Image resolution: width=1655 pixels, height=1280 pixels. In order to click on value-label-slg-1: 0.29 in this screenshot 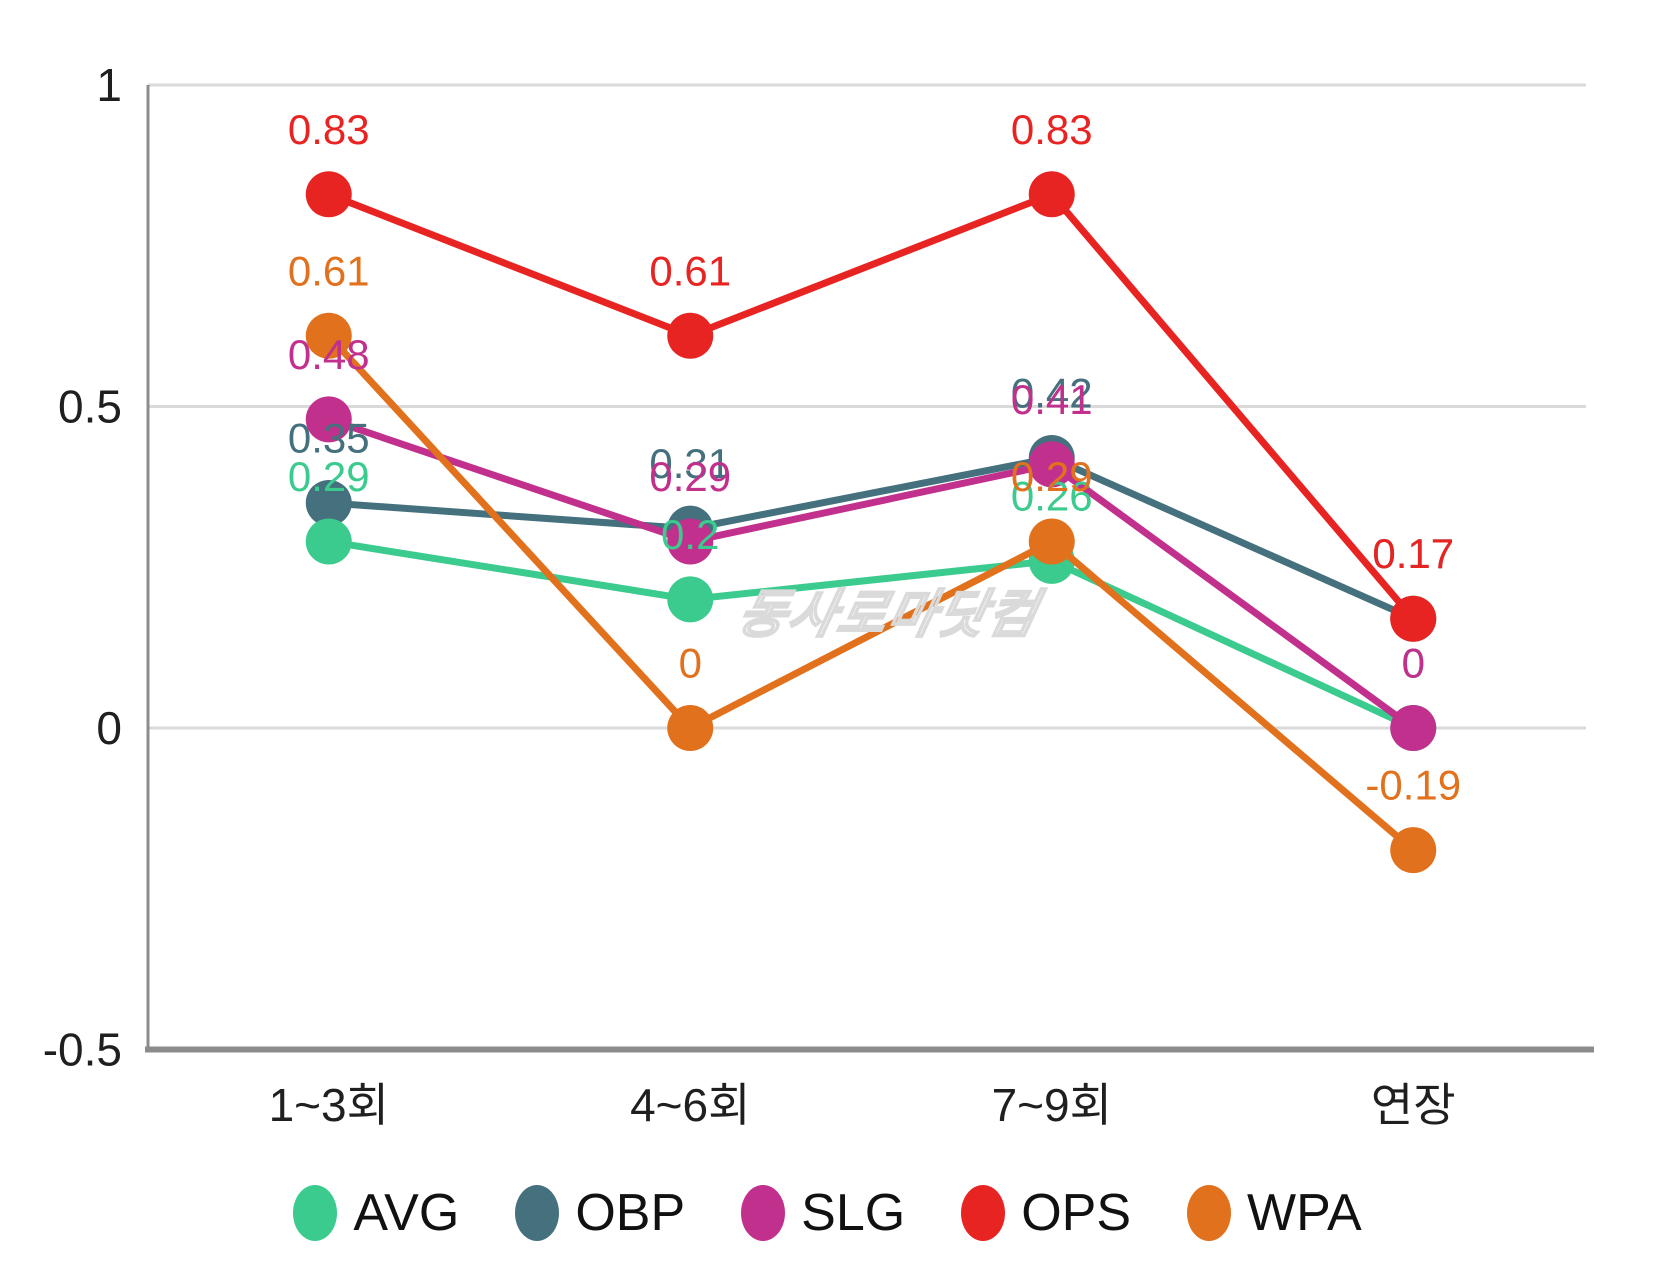, I will do `click(690, 476)`.